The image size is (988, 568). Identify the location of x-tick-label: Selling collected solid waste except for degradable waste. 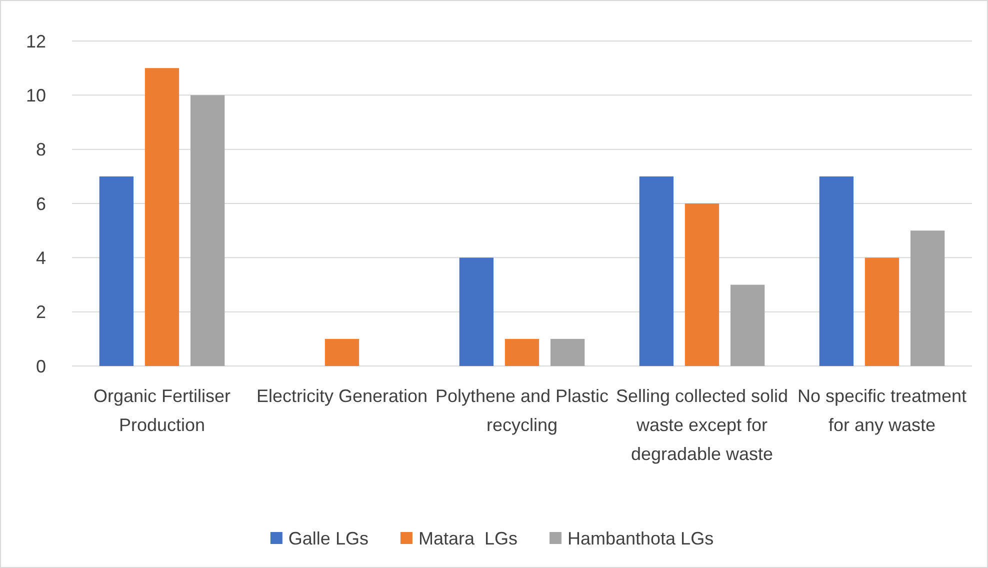
(702, 425).